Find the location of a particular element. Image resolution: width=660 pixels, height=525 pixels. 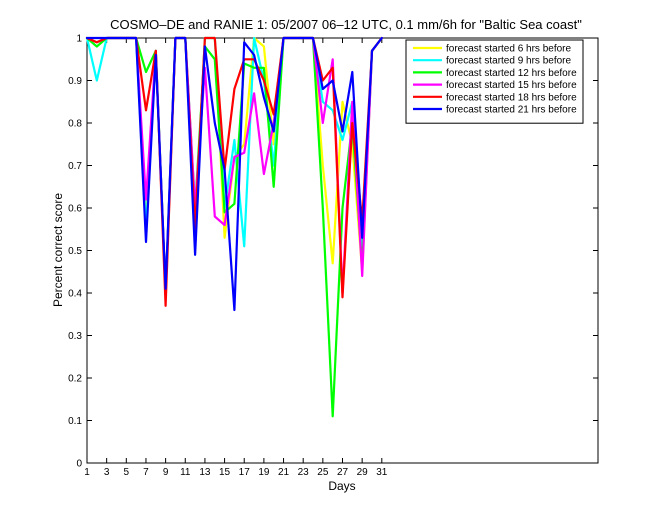

y-tick-label: 0.5 is located at coordinates (75, 251).